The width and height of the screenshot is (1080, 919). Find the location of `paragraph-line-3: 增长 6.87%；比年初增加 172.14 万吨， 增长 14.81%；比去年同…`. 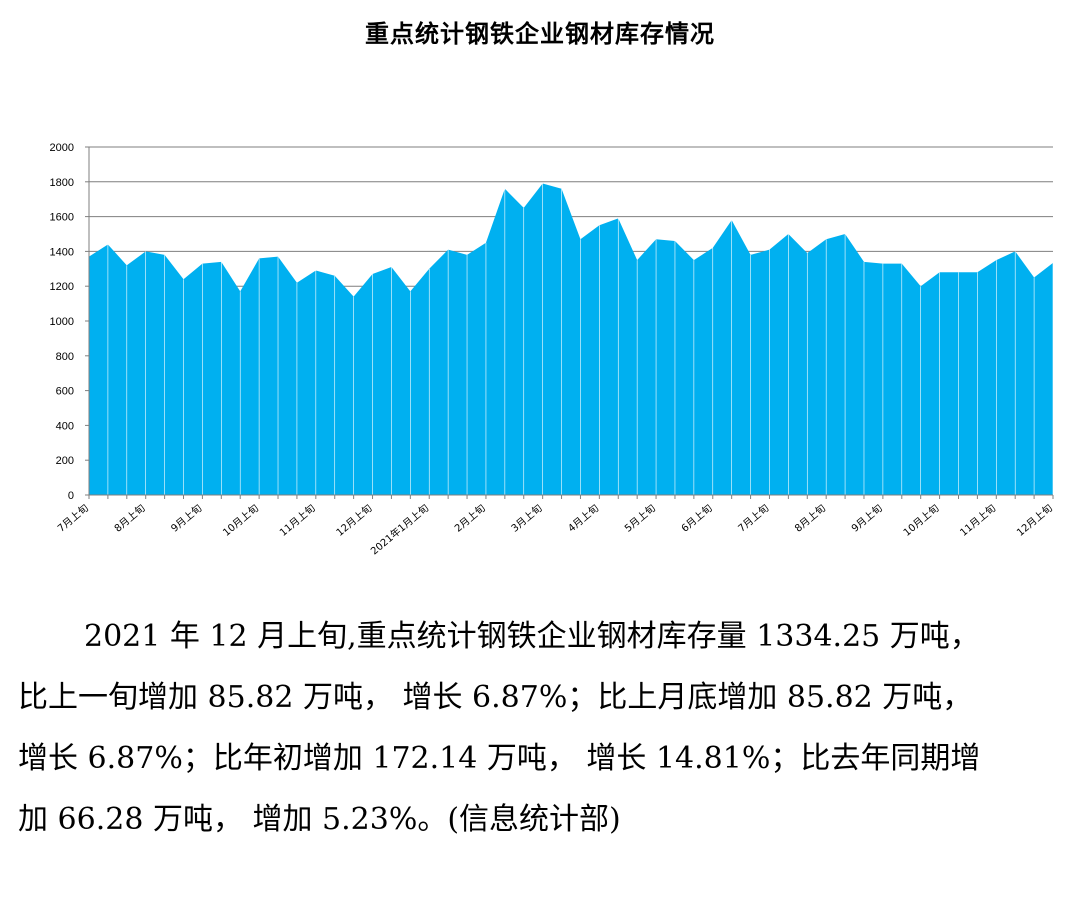

paragraph-line-3: 增长 6.87%；比年初增加 172.14 万吨， 增长 14.81%；比去年同… is located at coordinates (499, 758).